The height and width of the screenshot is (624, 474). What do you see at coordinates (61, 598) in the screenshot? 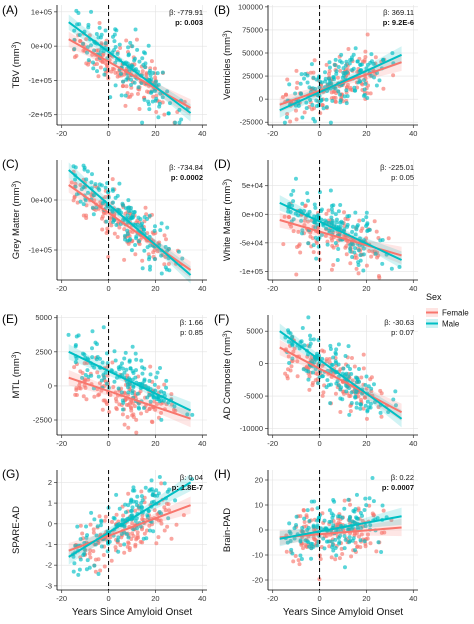
I see `x-tick-label: -20` at bounding box center [61, 598].